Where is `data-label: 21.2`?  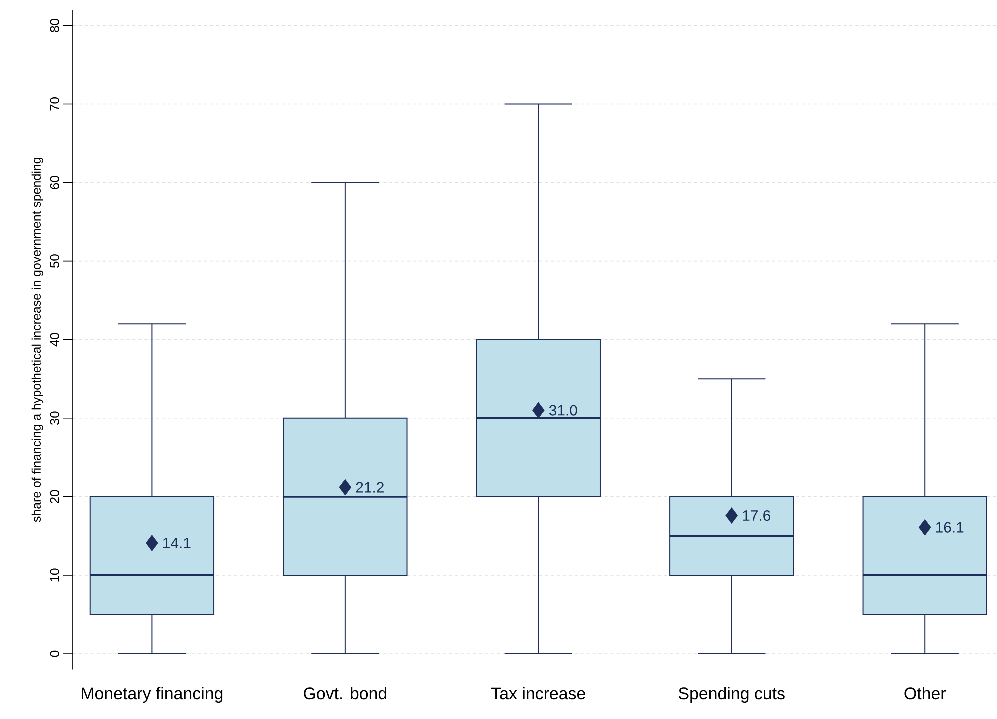
data-label: 21.2 is located at coordinates (370, 487).